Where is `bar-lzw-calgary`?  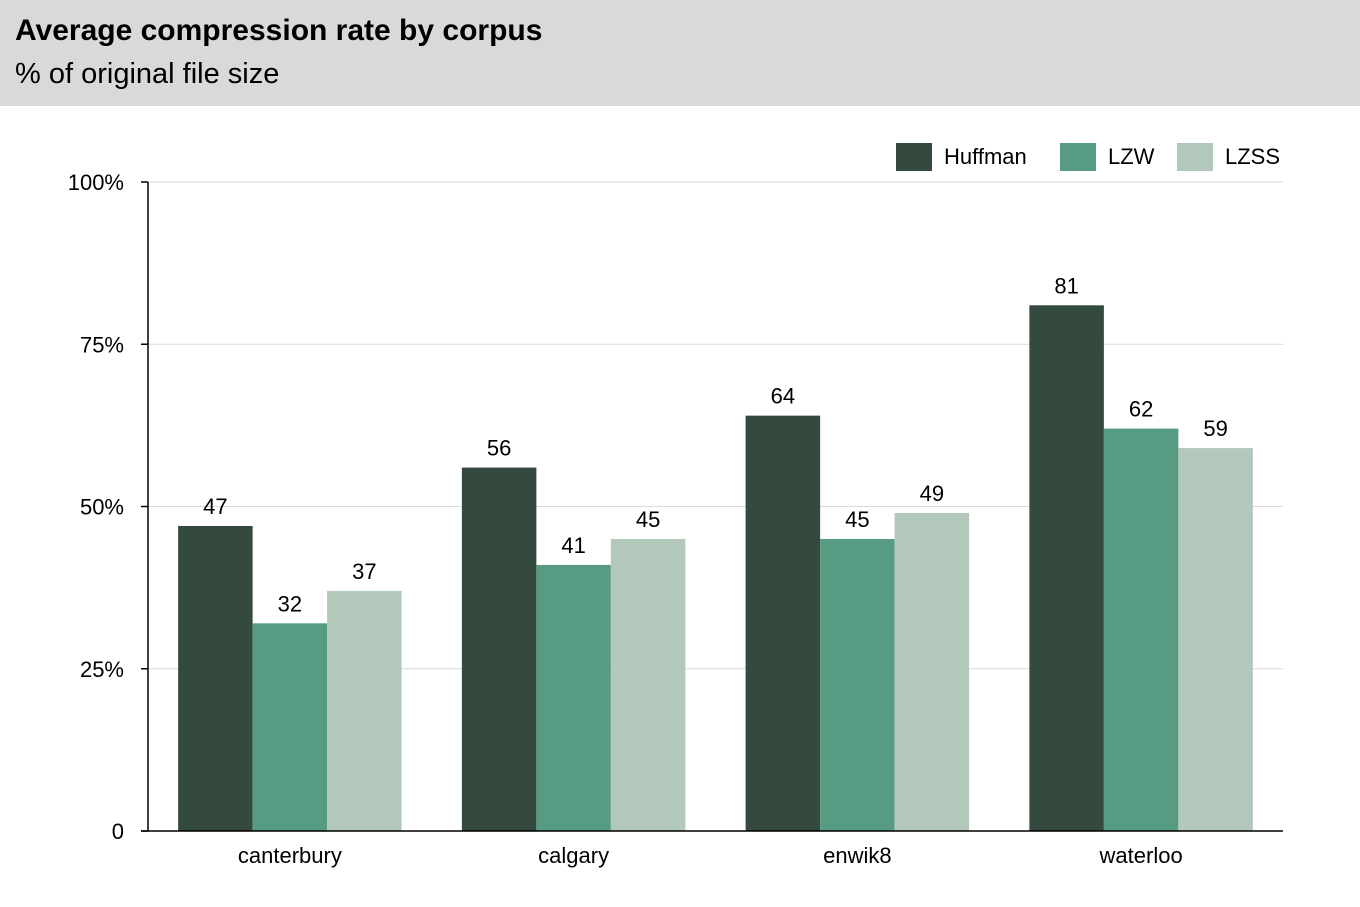
bar-lzw-calgary is located at coordinates (573, 697).